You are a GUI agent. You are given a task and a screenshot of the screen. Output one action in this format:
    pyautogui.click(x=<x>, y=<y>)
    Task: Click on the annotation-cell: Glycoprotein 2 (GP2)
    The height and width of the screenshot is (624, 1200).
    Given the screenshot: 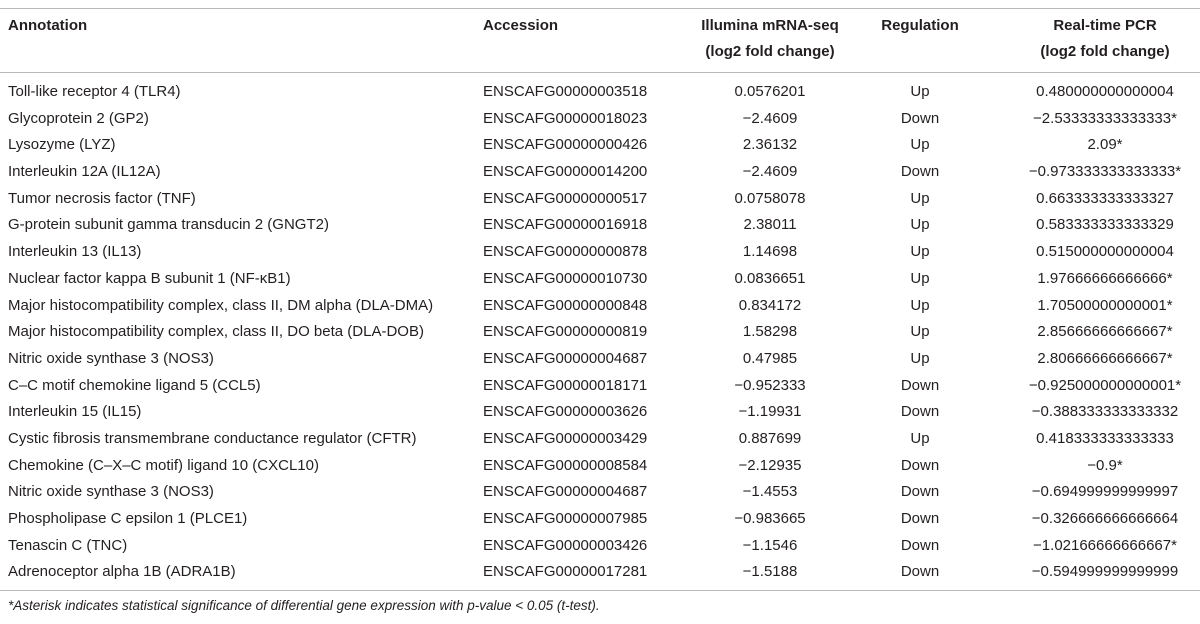 What is the action you would take?
    pyautogui.click(x=78, y=118)
    